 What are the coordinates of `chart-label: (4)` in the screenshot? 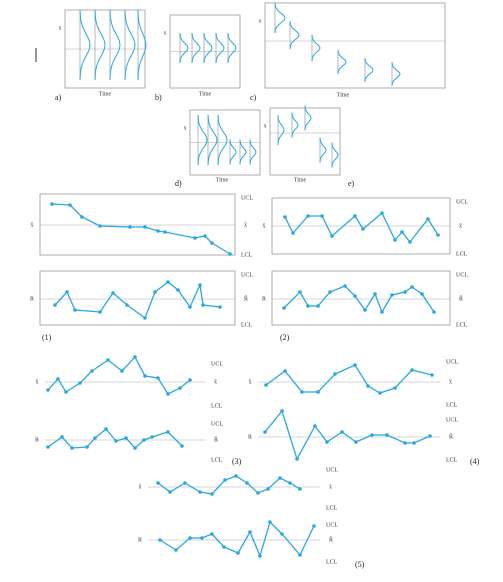 It's located at (475, 461).